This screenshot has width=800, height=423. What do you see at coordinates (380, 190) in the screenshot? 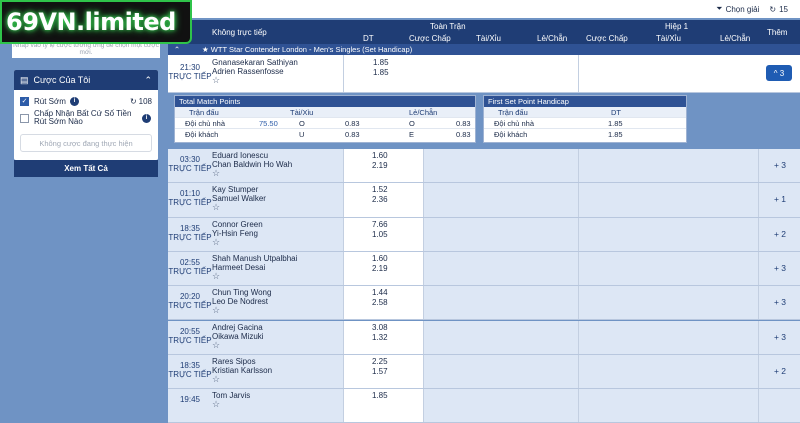
I see `odd-home: 1.52` at bounding box center [380, 190].